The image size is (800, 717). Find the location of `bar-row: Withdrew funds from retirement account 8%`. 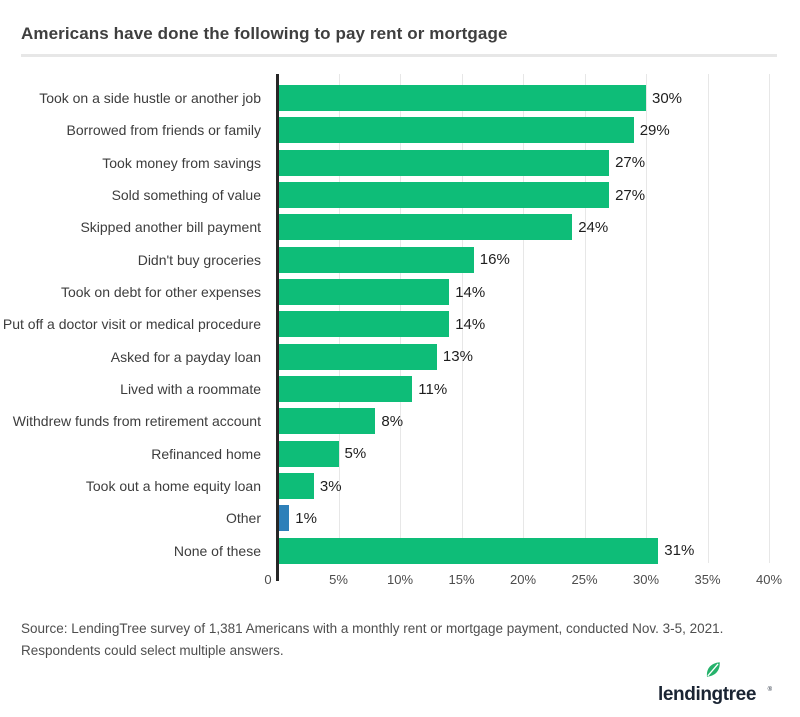

bar-row: Withdrew funds from retirement account 8% is located at coordinates (400, 421).